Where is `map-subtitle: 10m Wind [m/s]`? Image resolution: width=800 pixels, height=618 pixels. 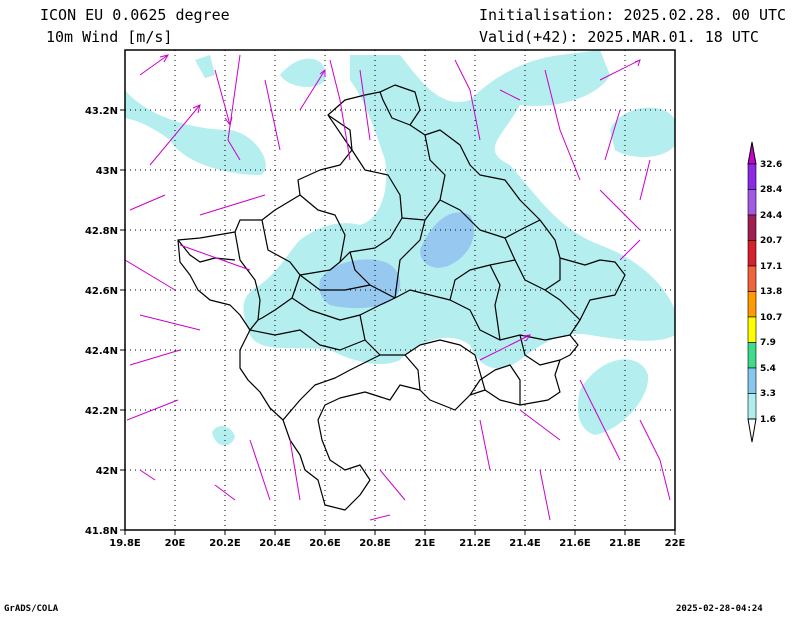
map-subtitle: 10m Wind [m/s] is located at coordinates (109, 37).